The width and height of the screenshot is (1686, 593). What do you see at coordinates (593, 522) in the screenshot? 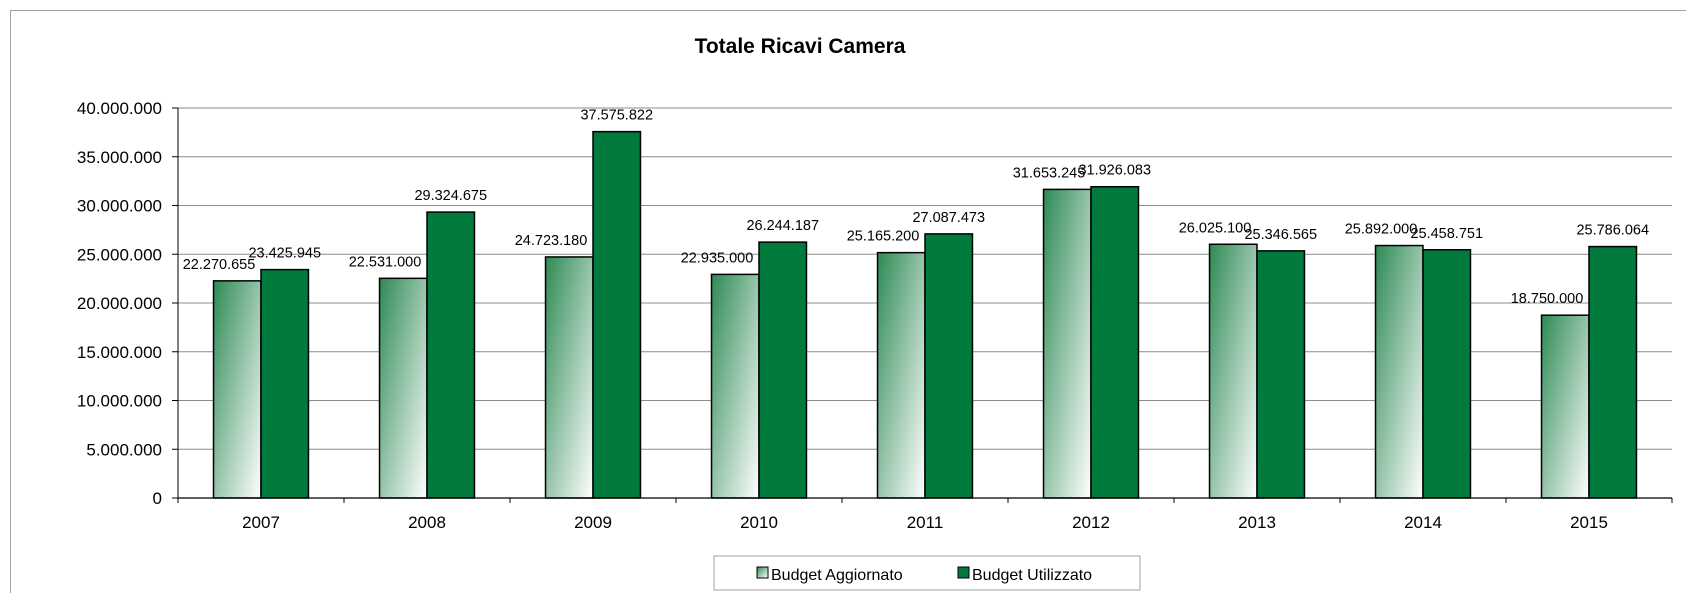
I see `x-tick-label: 2009` at bounding box center [593, 522].